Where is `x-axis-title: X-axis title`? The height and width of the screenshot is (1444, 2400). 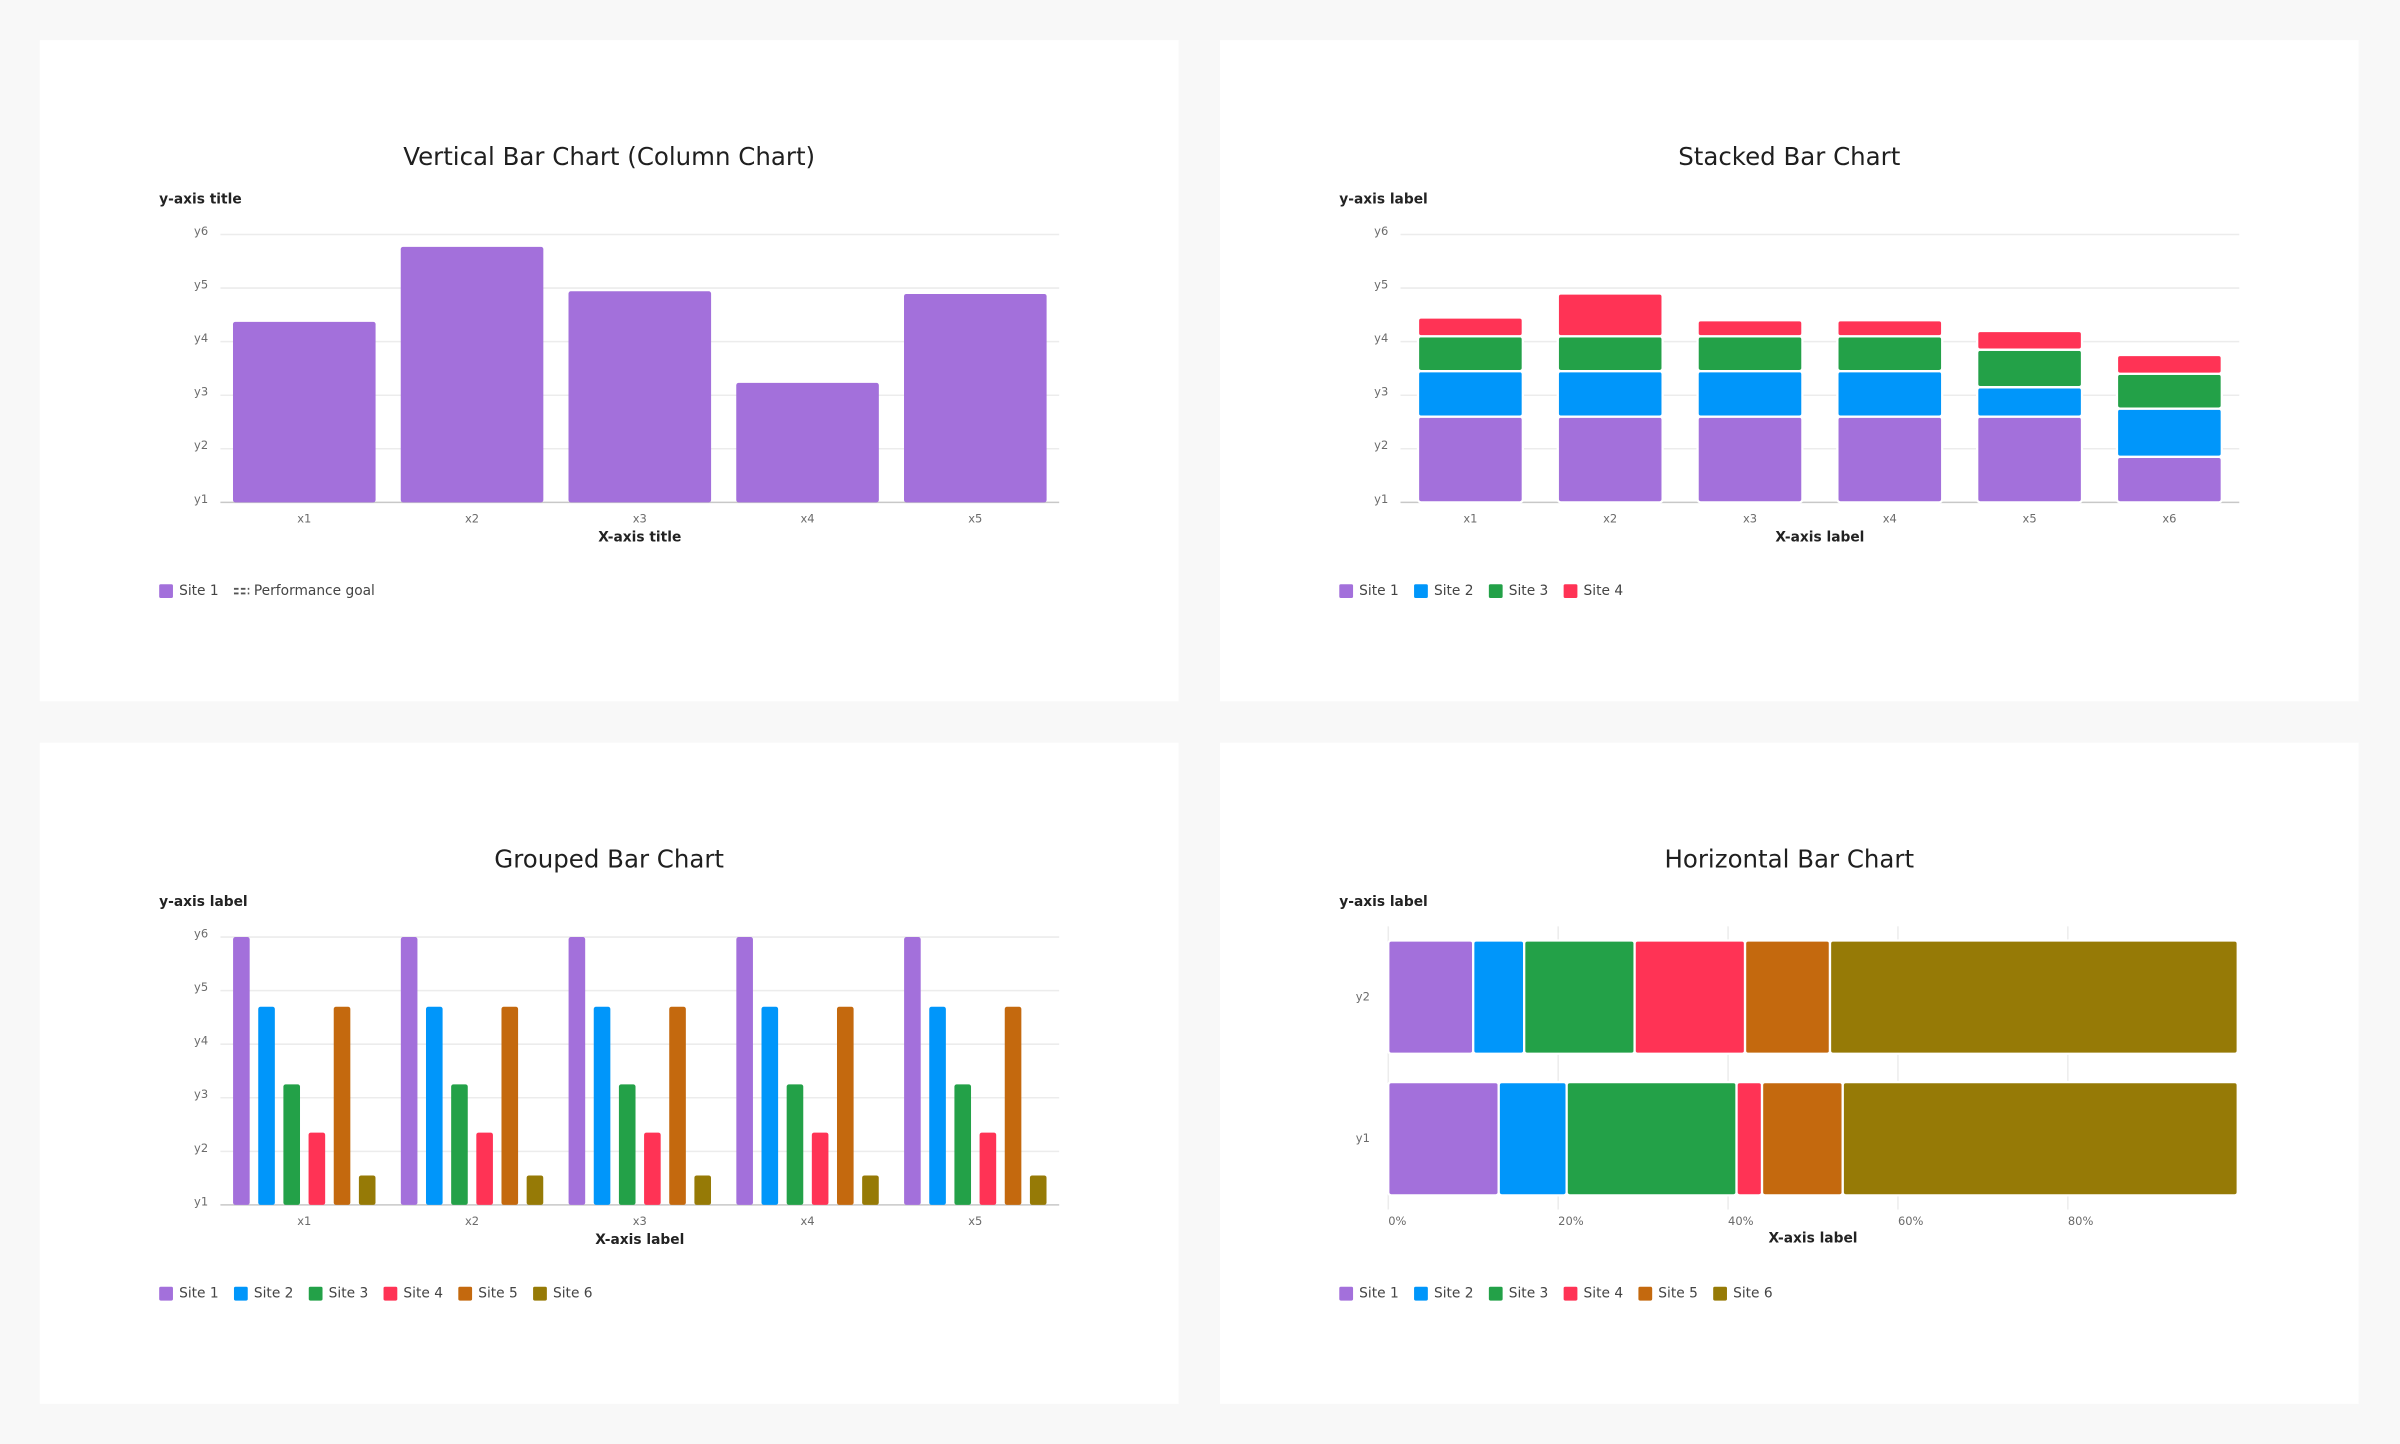
x-axis-title: X-axis title is located at coordinates (639, 538).